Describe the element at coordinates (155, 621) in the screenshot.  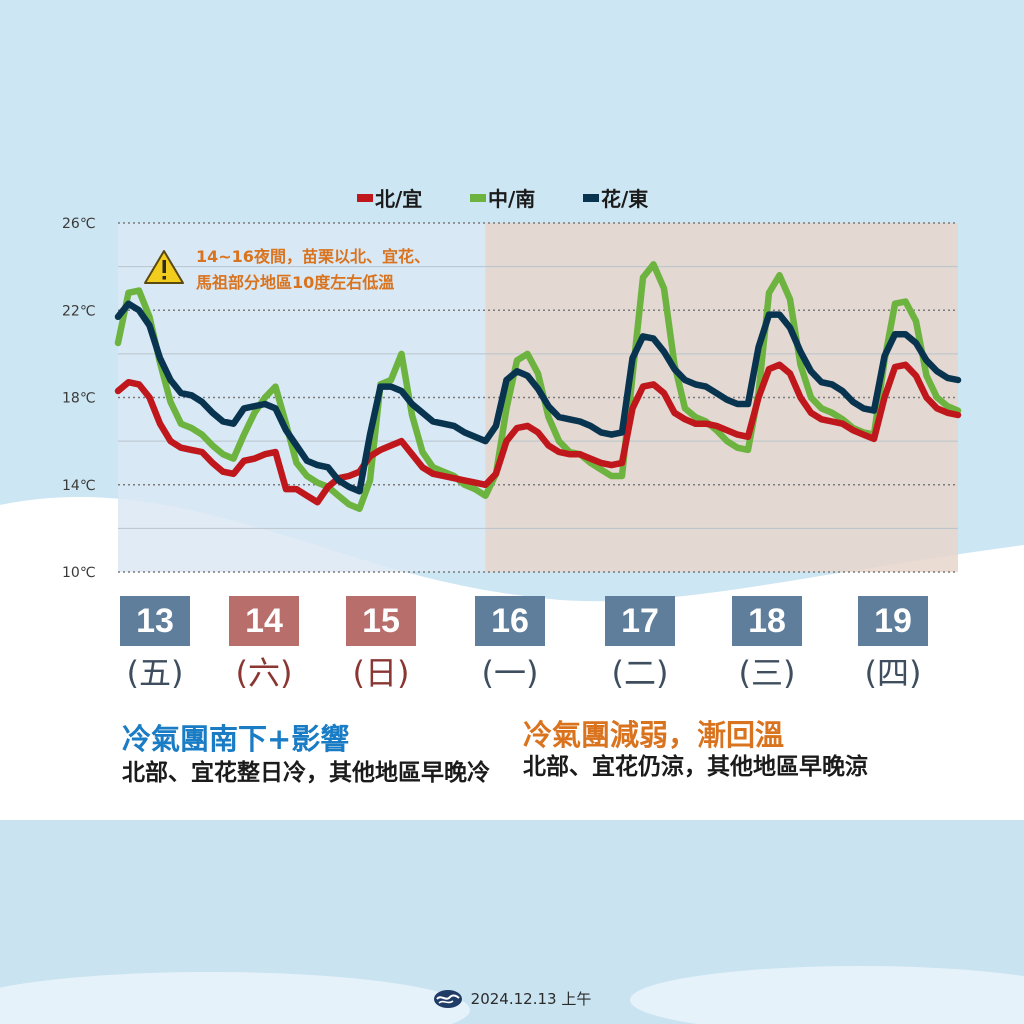
I see `day-box-13: 13` at that location.